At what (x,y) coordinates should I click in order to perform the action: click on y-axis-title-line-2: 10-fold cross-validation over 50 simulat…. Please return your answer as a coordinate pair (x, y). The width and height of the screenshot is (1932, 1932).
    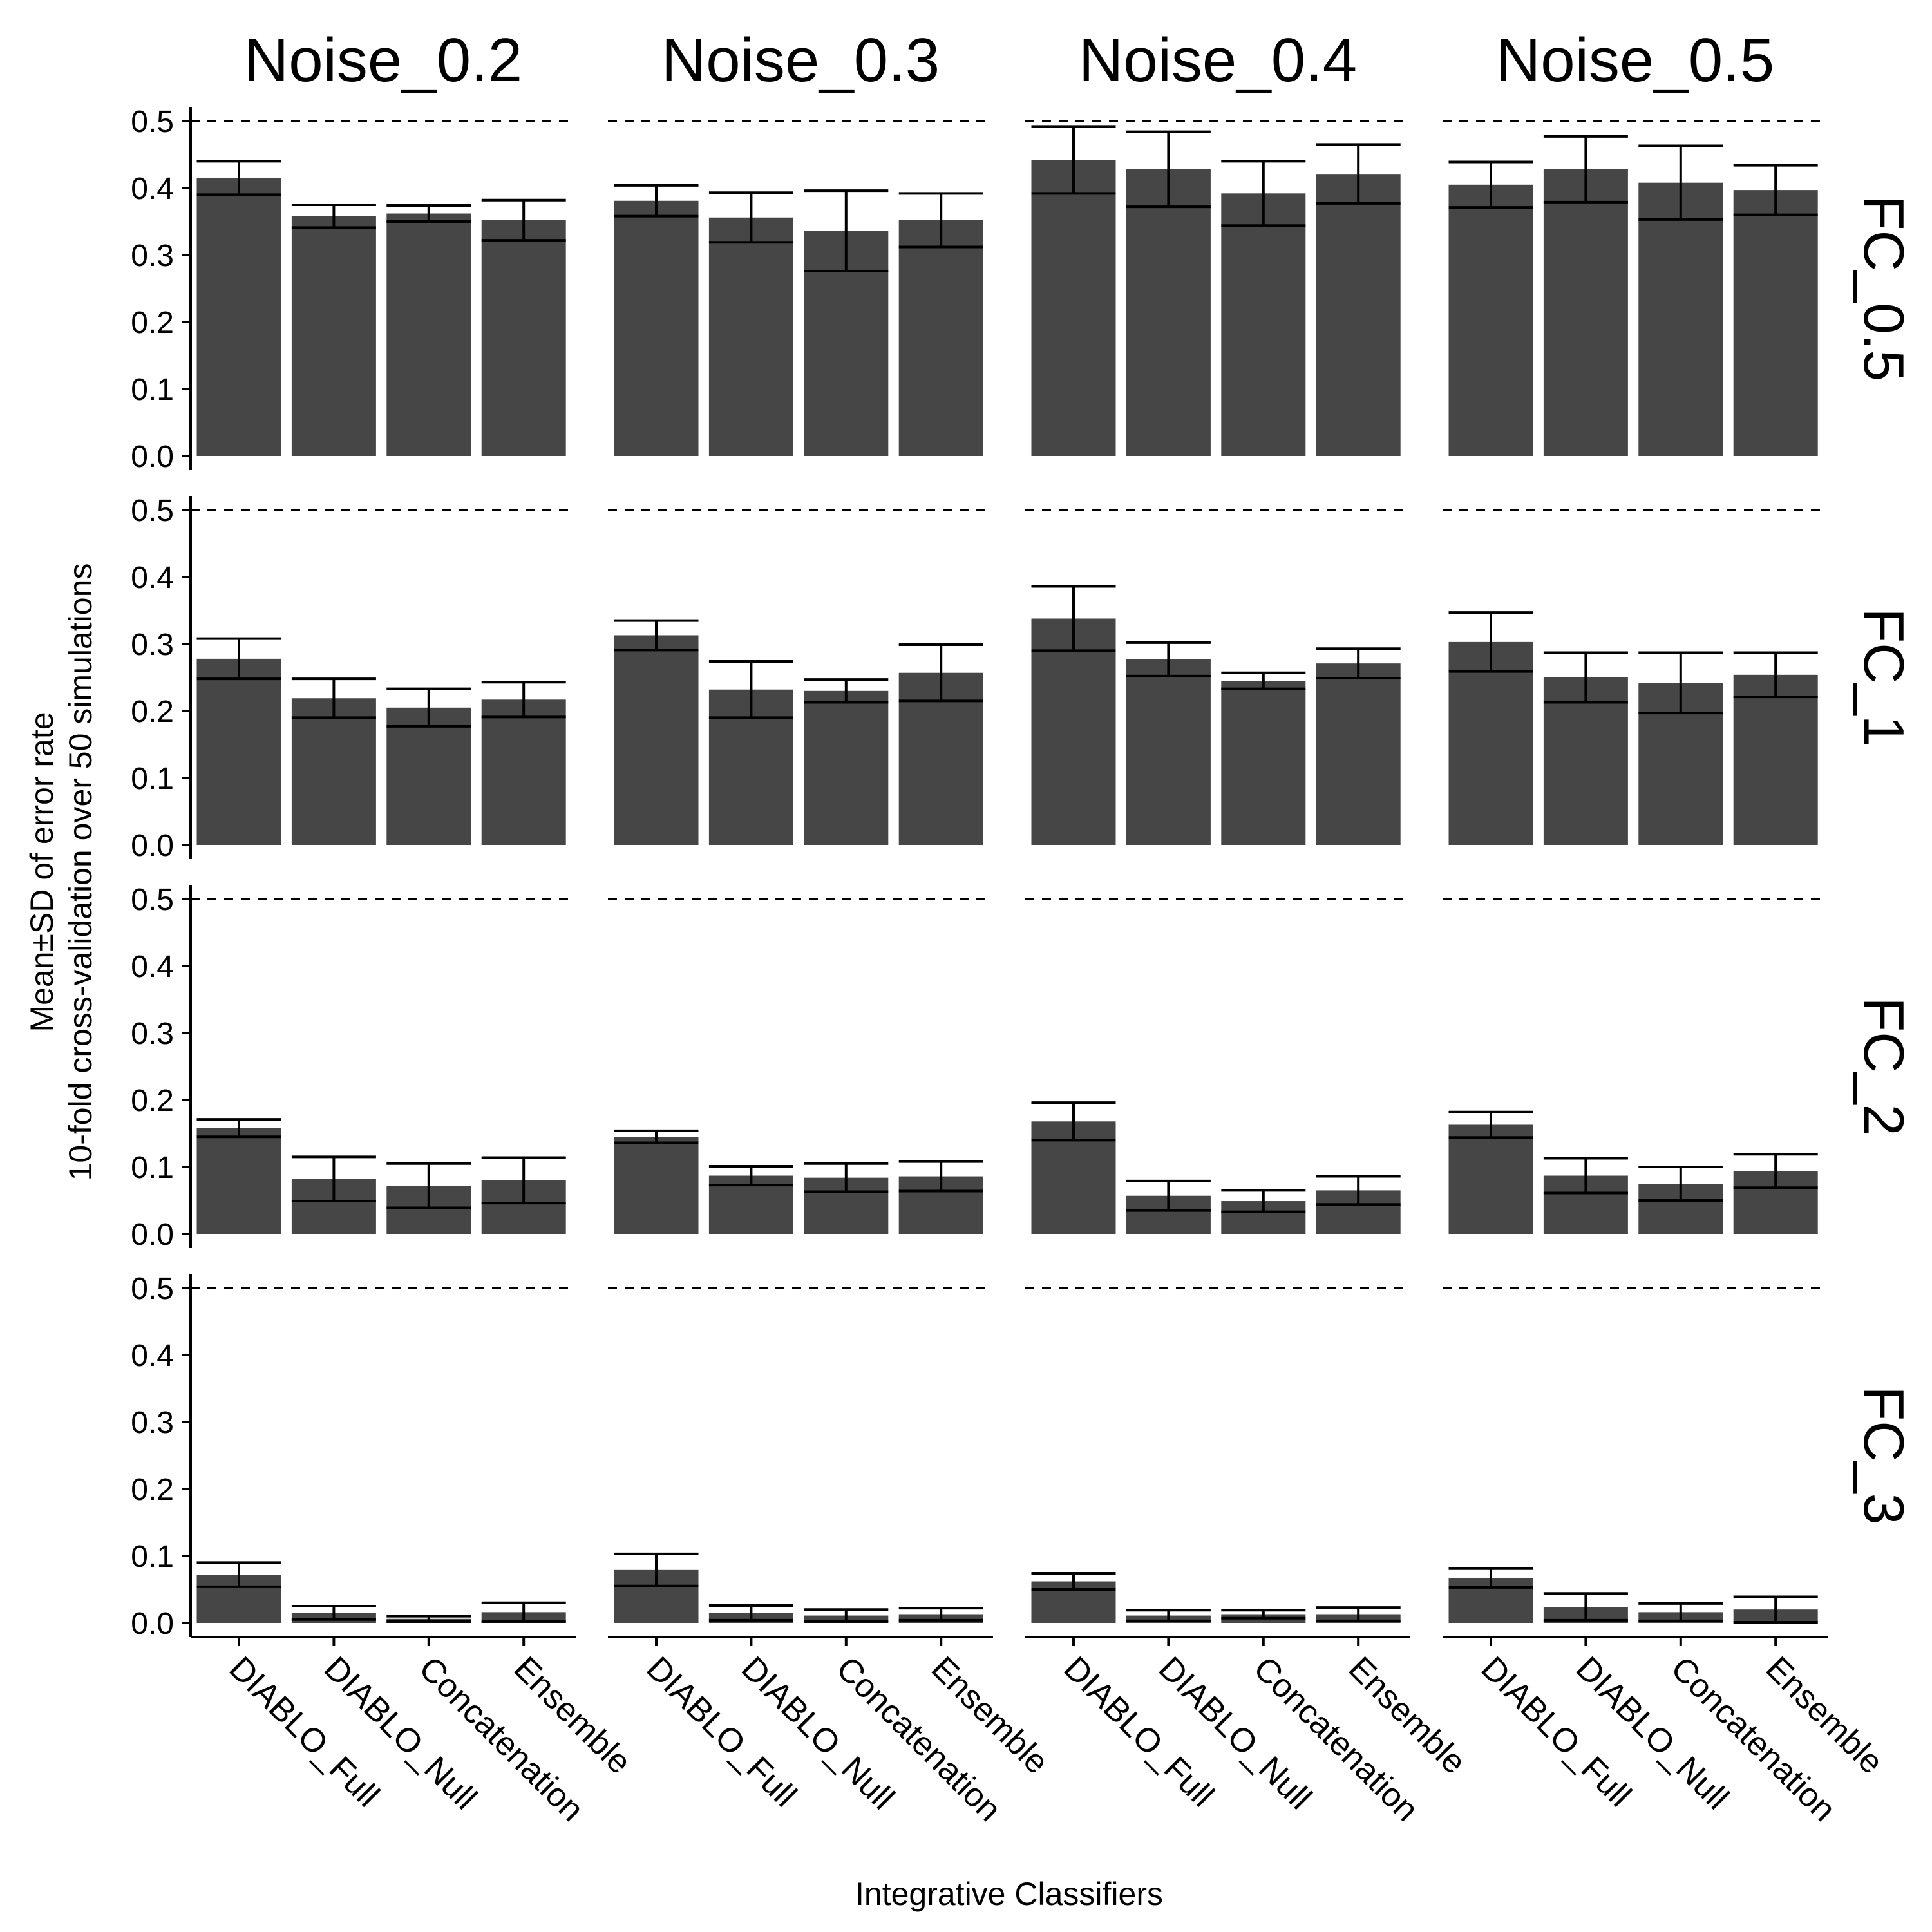
    Looking at the image, I should click on (80, 873).